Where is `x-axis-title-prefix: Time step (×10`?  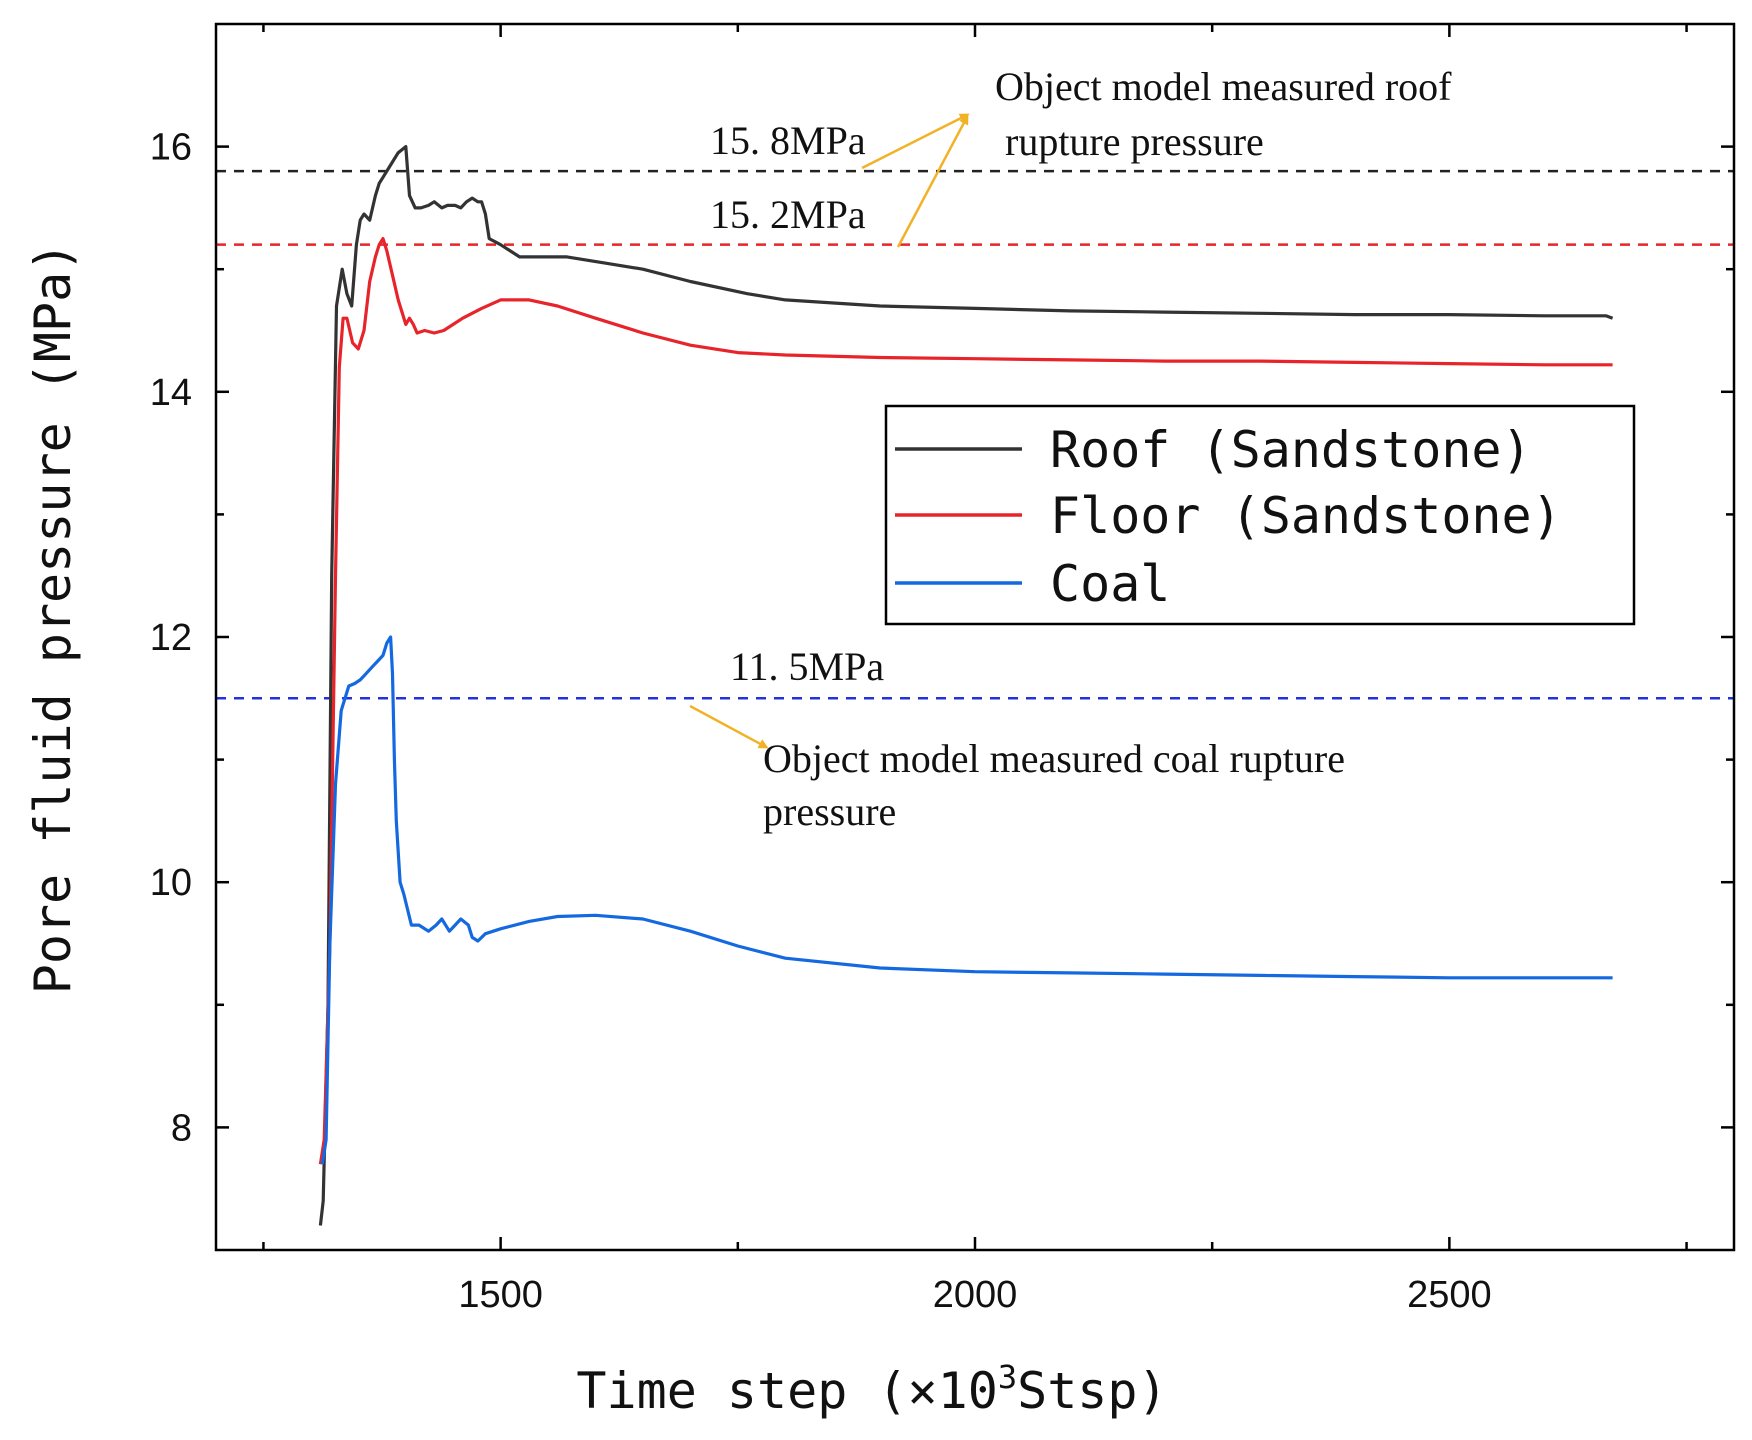 x-axis-title-prefix: Time step (×10 is located at coordinates (786, 1391).